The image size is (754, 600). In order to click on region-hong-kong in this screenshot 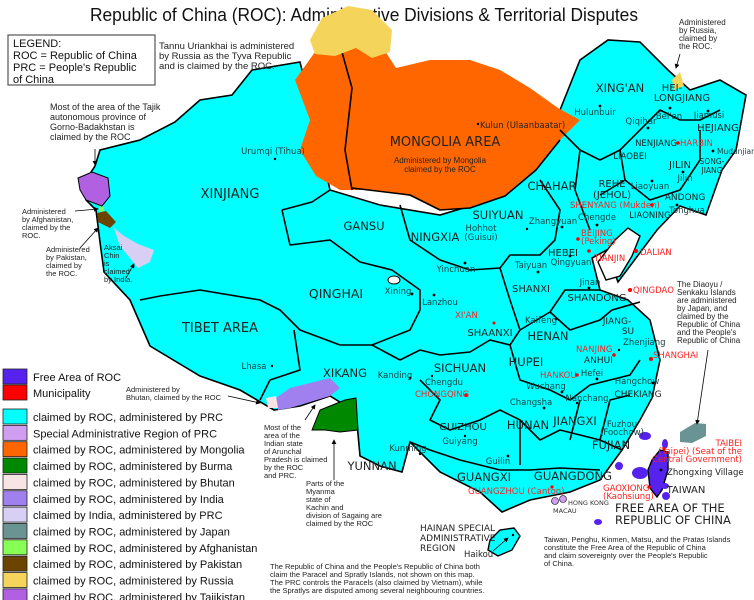, I will do `click(563, 499)`.